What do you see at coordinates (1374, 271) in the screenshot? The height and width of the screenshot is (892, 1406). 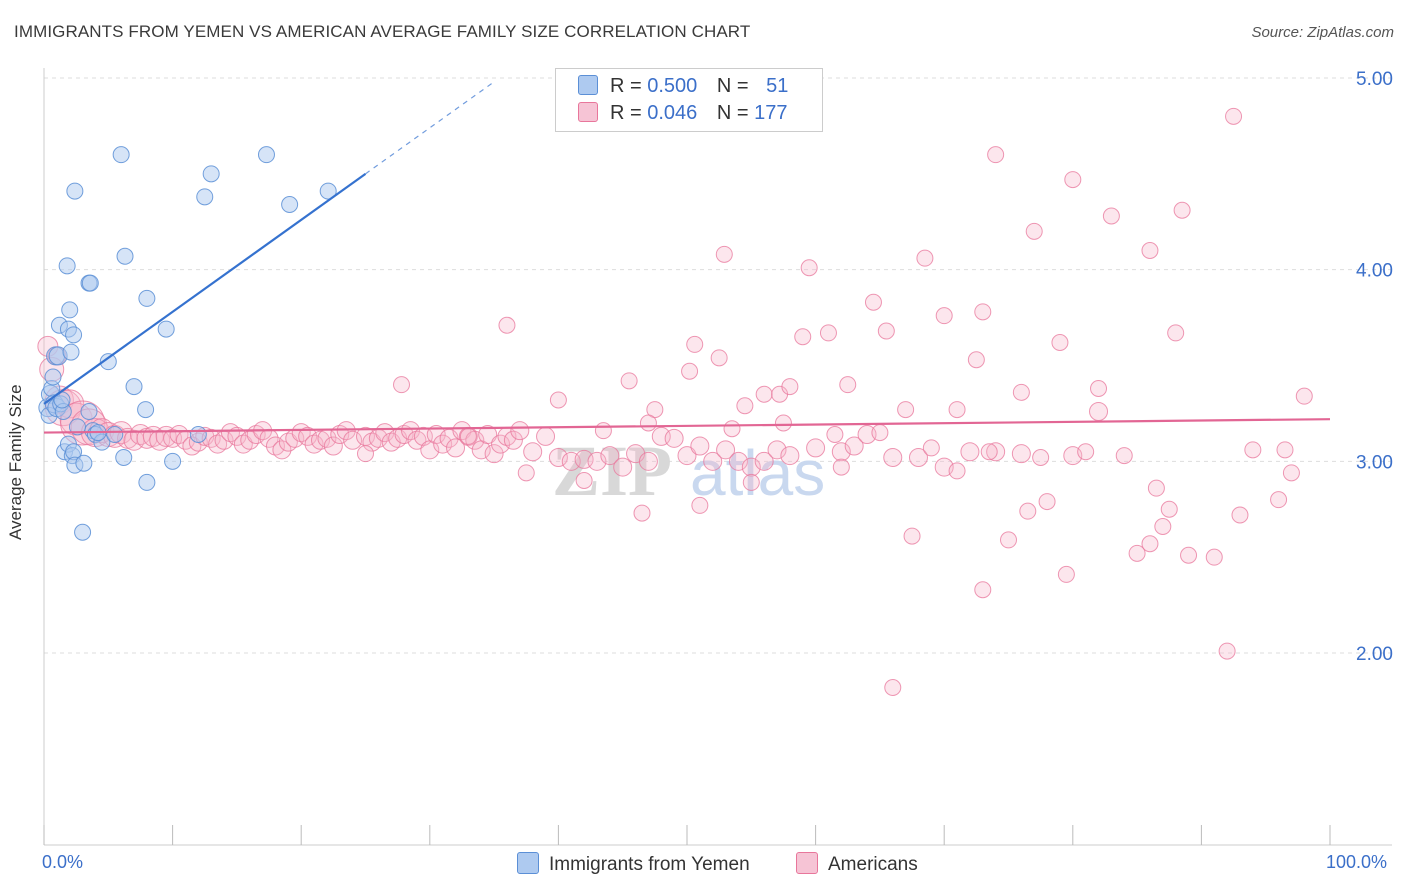 I see `y-tick-label: 4.00` at bounding box center [1374, 271].